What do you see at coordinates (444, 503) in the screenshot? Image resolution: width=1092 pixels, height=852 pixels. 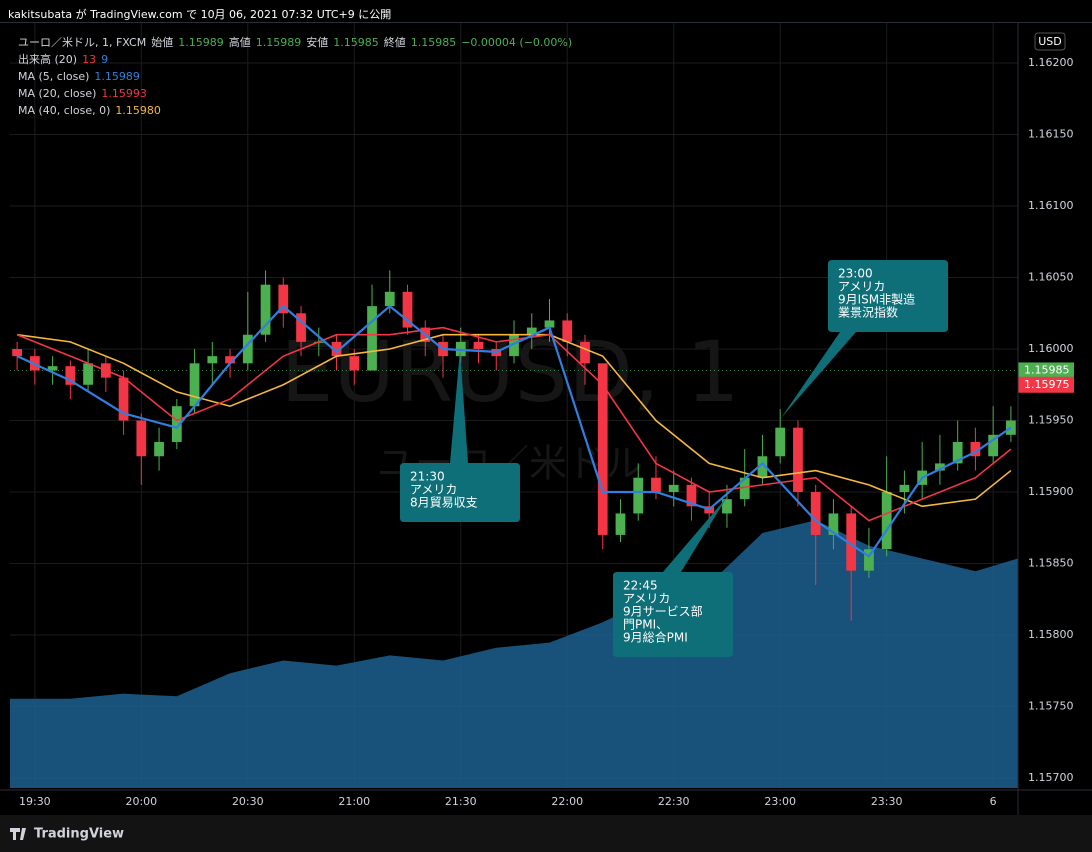 I see `callout-text: 8月貿易収支` at bounding box center [444, 503].